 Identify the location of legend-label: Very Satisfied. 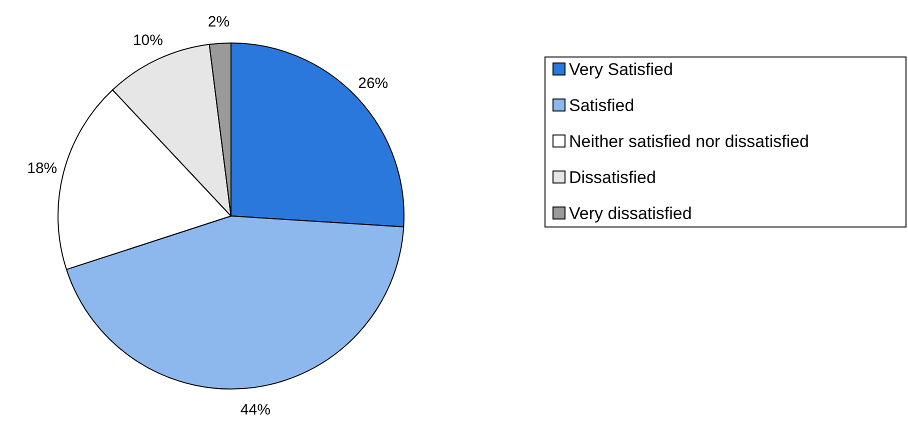
(621, 69).